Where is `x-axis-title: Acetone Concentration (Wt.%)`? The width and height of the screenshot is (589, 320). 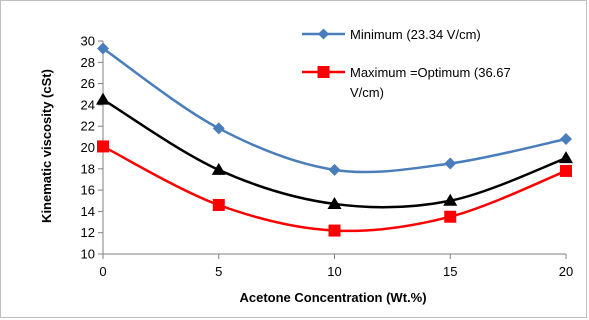 x-axis-title: Acetone Concentration (Wt.%) is located at coordinates (332, 297).